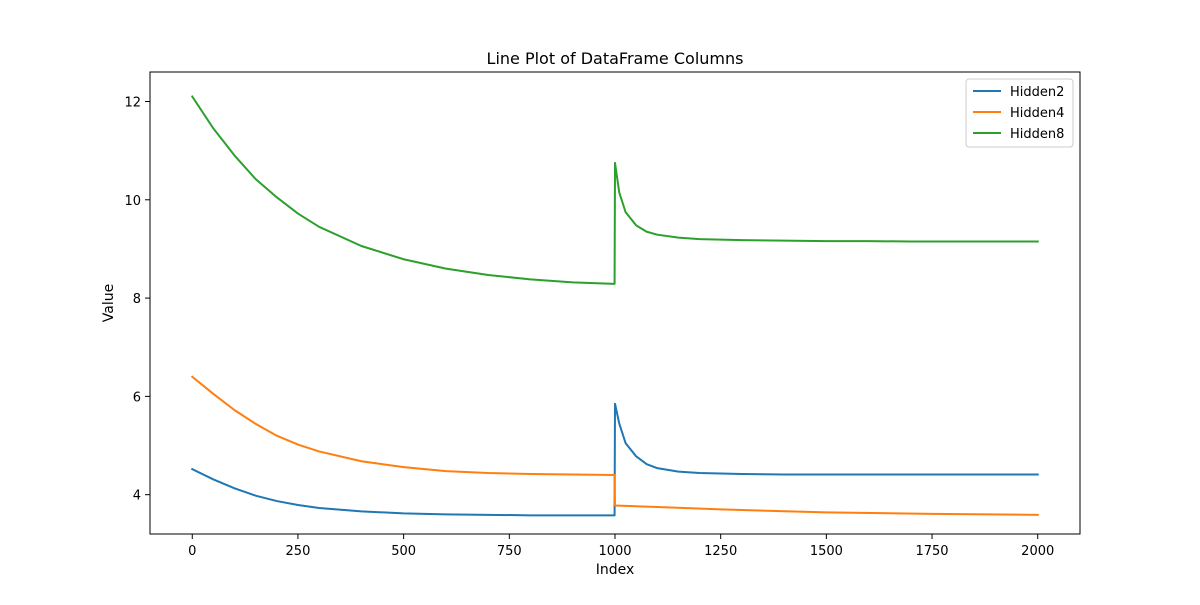 The height and width of the screenshot is (605, 1200). I want to click on legend-label-hidden8: Hidden8, so click(1037, 134).